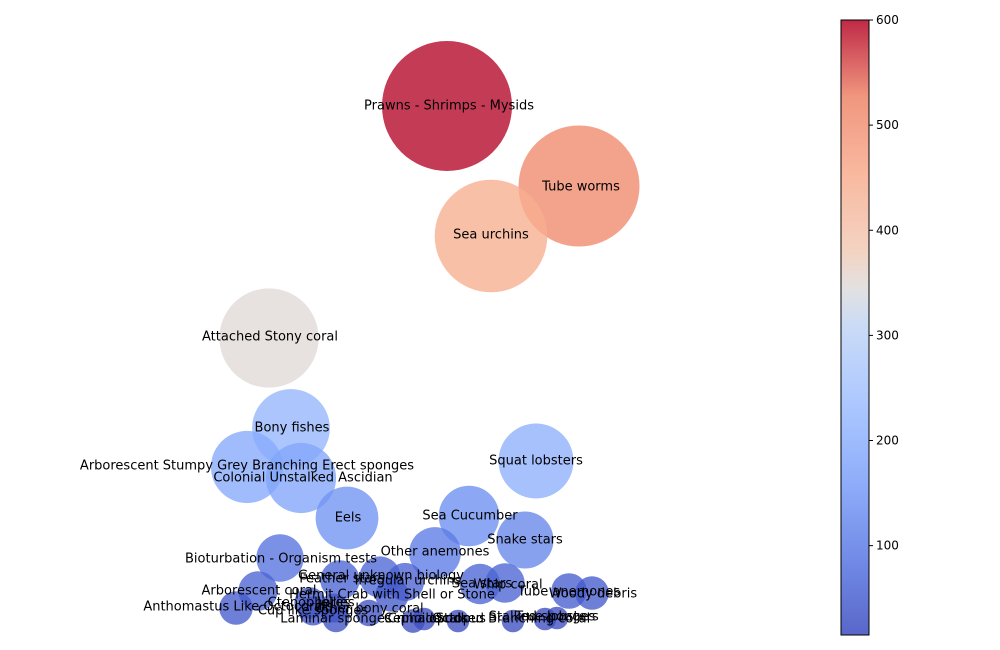  I want to click on bubble-label: Sea urchins, so click(491, 235).